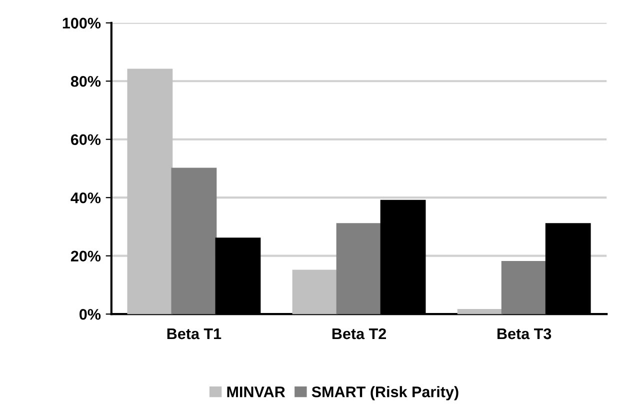  I want to click on legend-label: SMART (Risk Parity), so click(385, 393).